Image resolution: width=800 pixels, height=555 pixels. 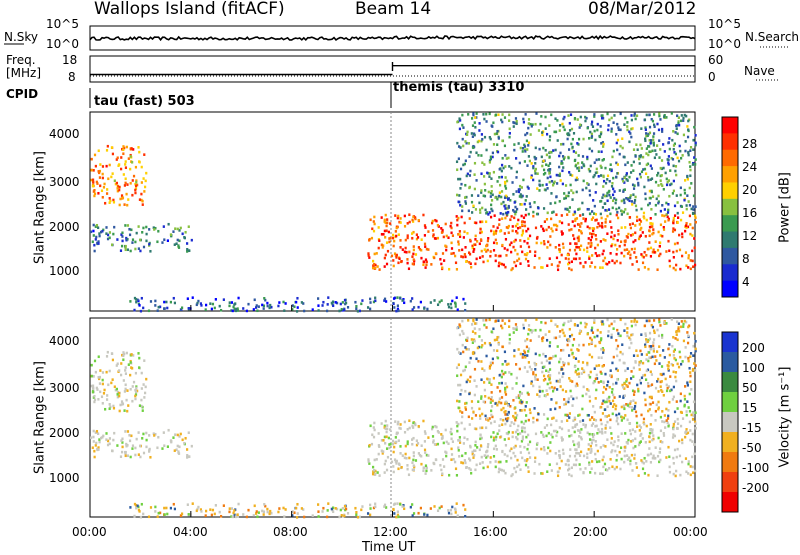 I want to click on noise-series, so click(x=392, y=38).